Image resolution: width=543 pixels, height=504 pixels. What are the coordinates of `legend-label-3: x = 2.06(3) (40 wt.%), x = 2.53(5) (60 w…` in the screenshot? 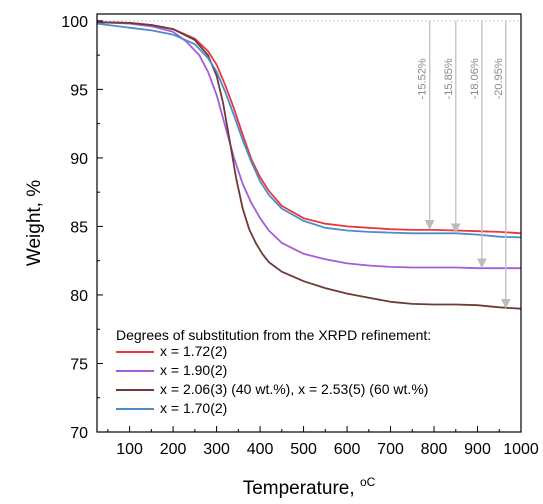 It's located at (294, 389).